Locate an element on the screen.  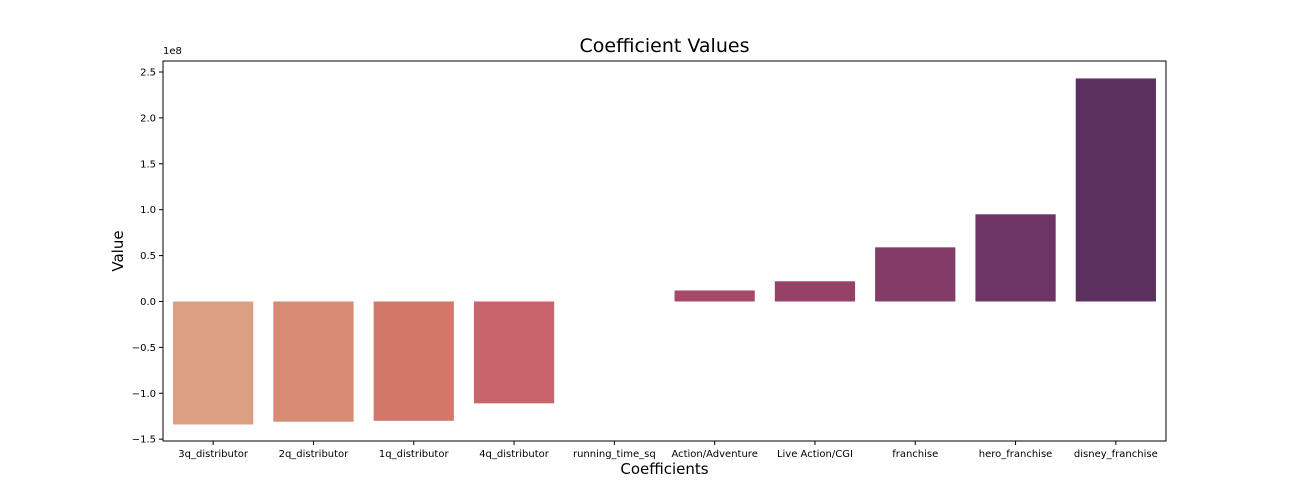
y-tick-label: 1.5 is located at coordinates (148, 164).